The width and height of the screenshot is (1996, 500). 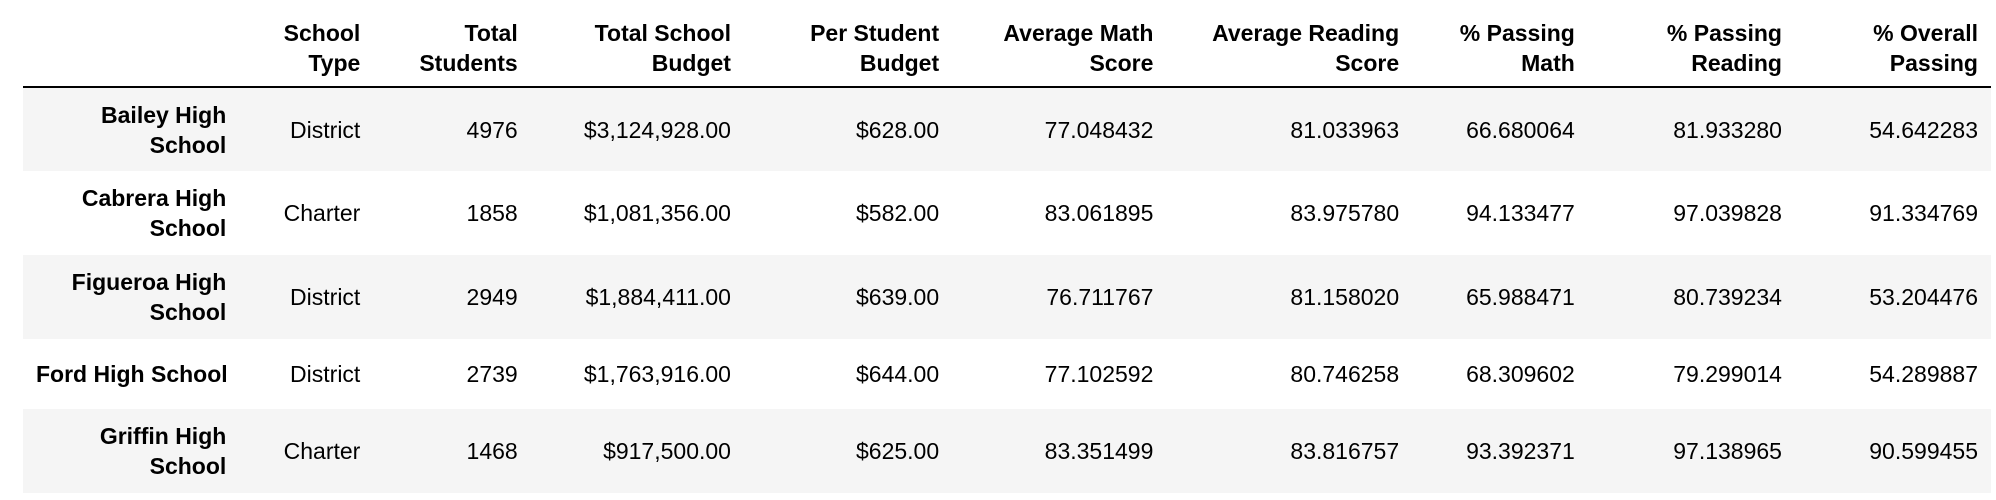 What do you see at coordinates (492, 297) in the screenshot?
I see `cell-total-students: 2949` at bounding box center [492, 297].